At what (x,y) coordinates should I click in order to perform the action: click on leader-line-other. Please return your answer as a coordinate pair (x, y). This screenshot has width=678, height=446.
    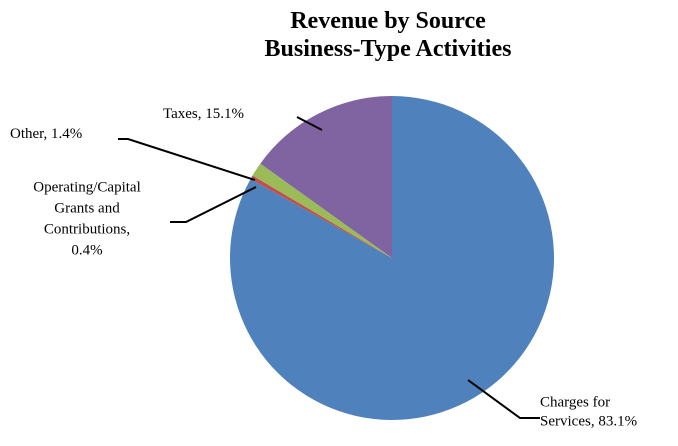
    Looking at the image, I should click on (187, 159).